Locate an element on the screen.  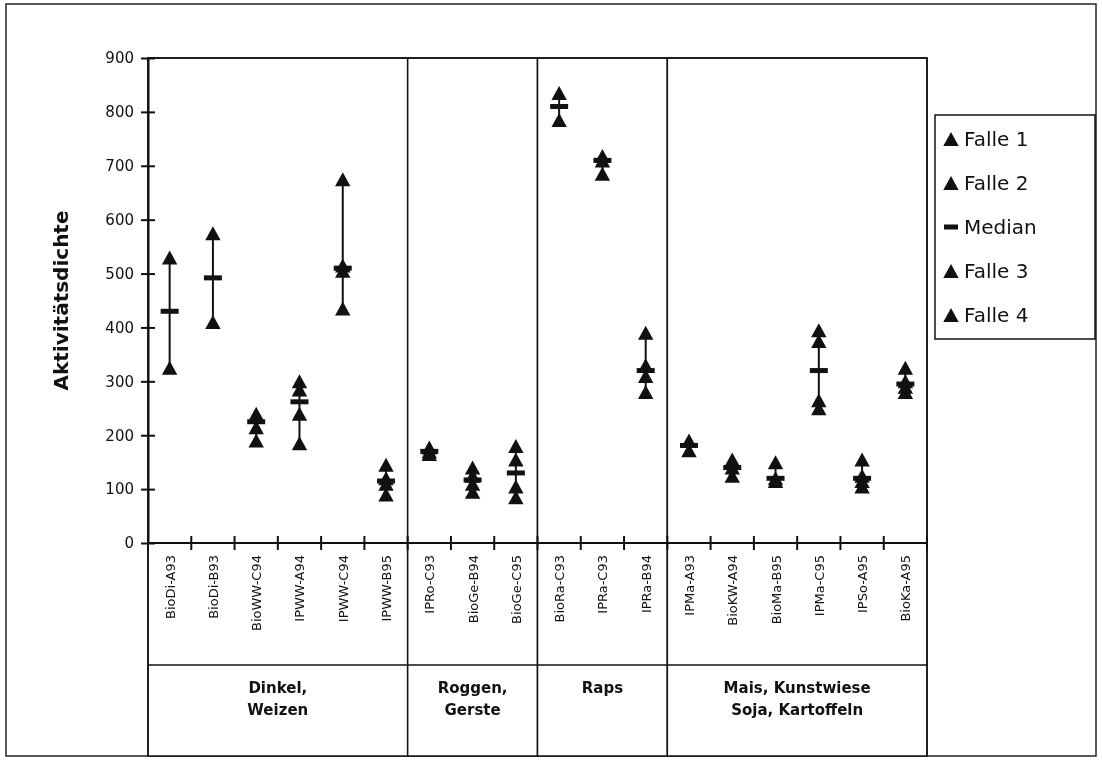
legend-label: Falle 1 is located at coordinates (996, 139).